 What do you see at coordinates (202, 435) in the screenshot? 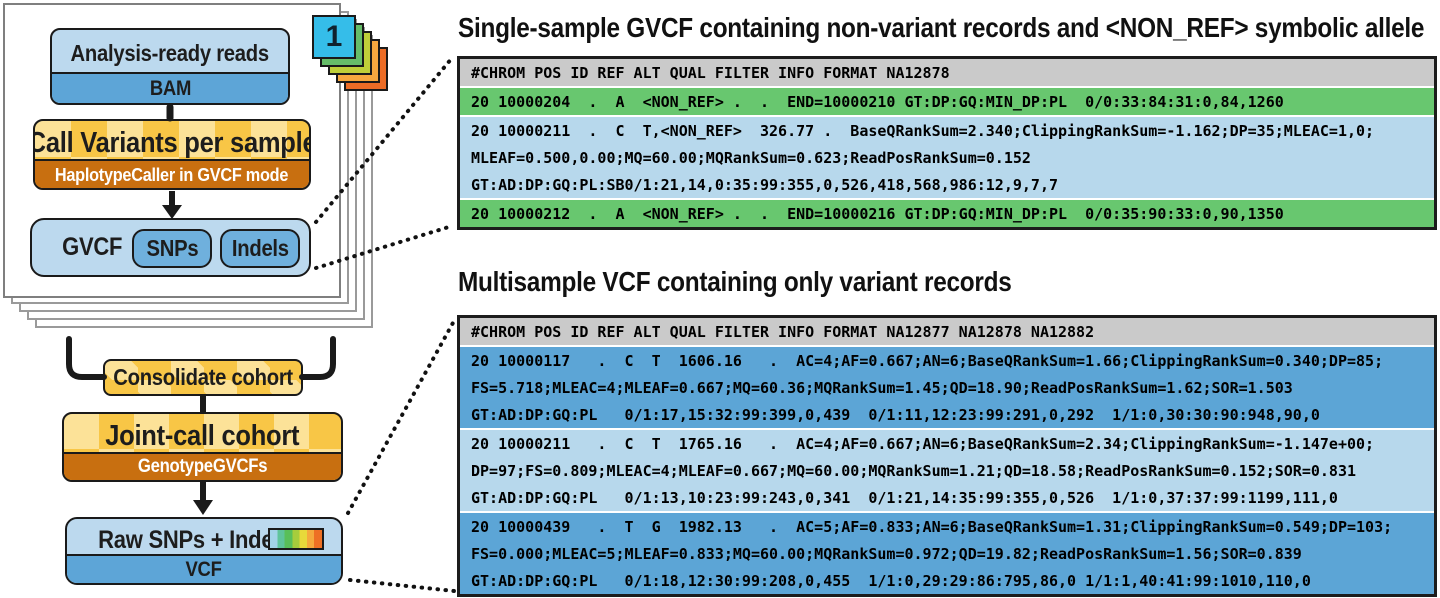
I see `node-label: Joint-call cohort` at bounding box center [202, 435].